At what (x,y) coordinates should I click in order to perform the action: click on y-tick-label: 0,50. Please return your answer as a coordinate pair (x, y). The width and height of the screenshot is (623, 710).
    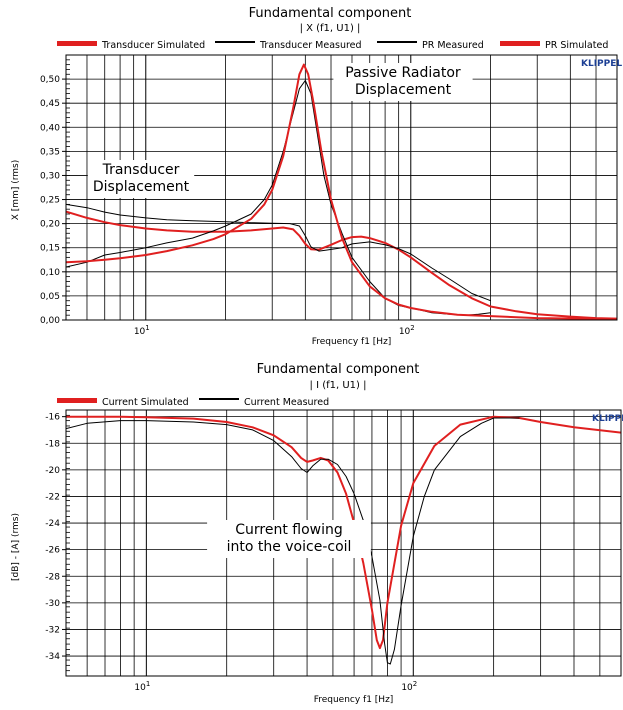
    Looking at the image, I should click on (50, 80).